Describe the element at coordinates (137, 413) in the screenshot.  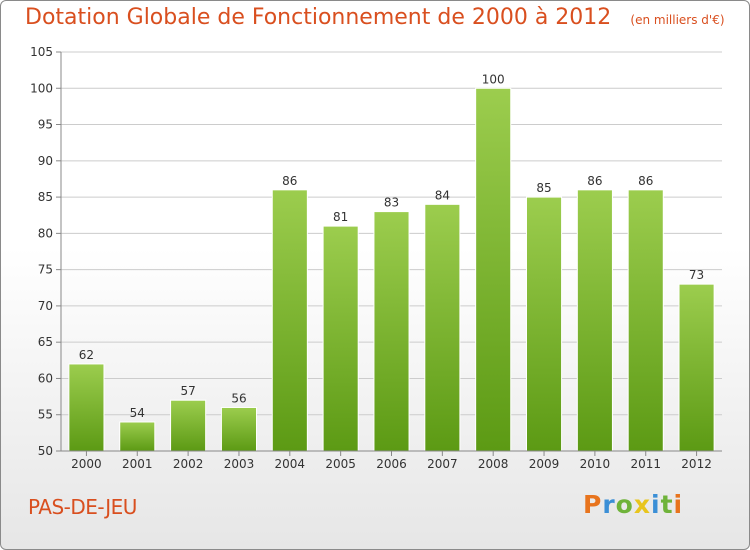
I see `bar-value-label: 54` at that location.